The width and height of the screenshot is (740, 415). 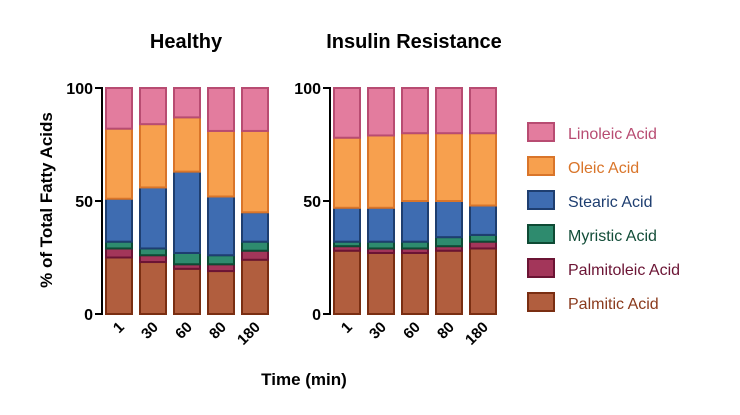 What do you see at coordinates (187, 212) in the screenshot?
I see `bar-segment-0-2-stearic-acid` at bounding box center [187, 212].